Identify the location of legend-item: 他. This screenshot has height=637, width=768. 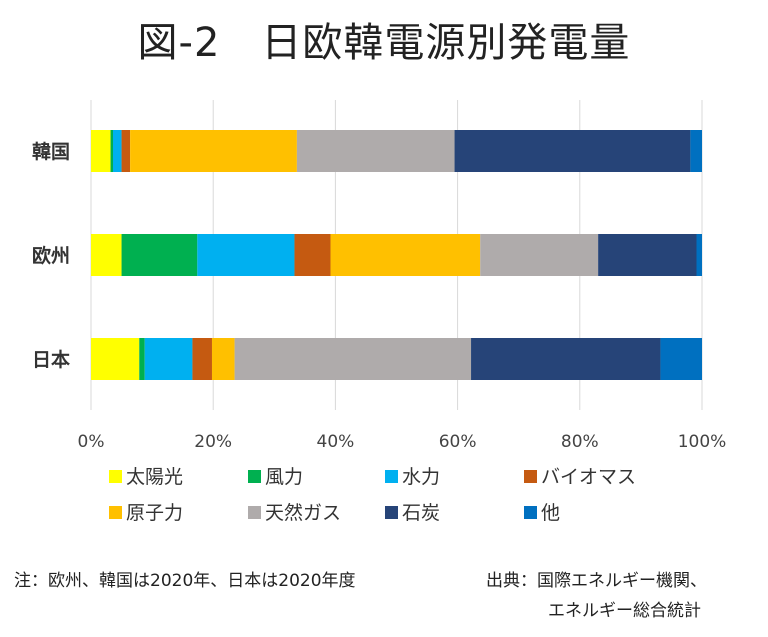
(542, 513).